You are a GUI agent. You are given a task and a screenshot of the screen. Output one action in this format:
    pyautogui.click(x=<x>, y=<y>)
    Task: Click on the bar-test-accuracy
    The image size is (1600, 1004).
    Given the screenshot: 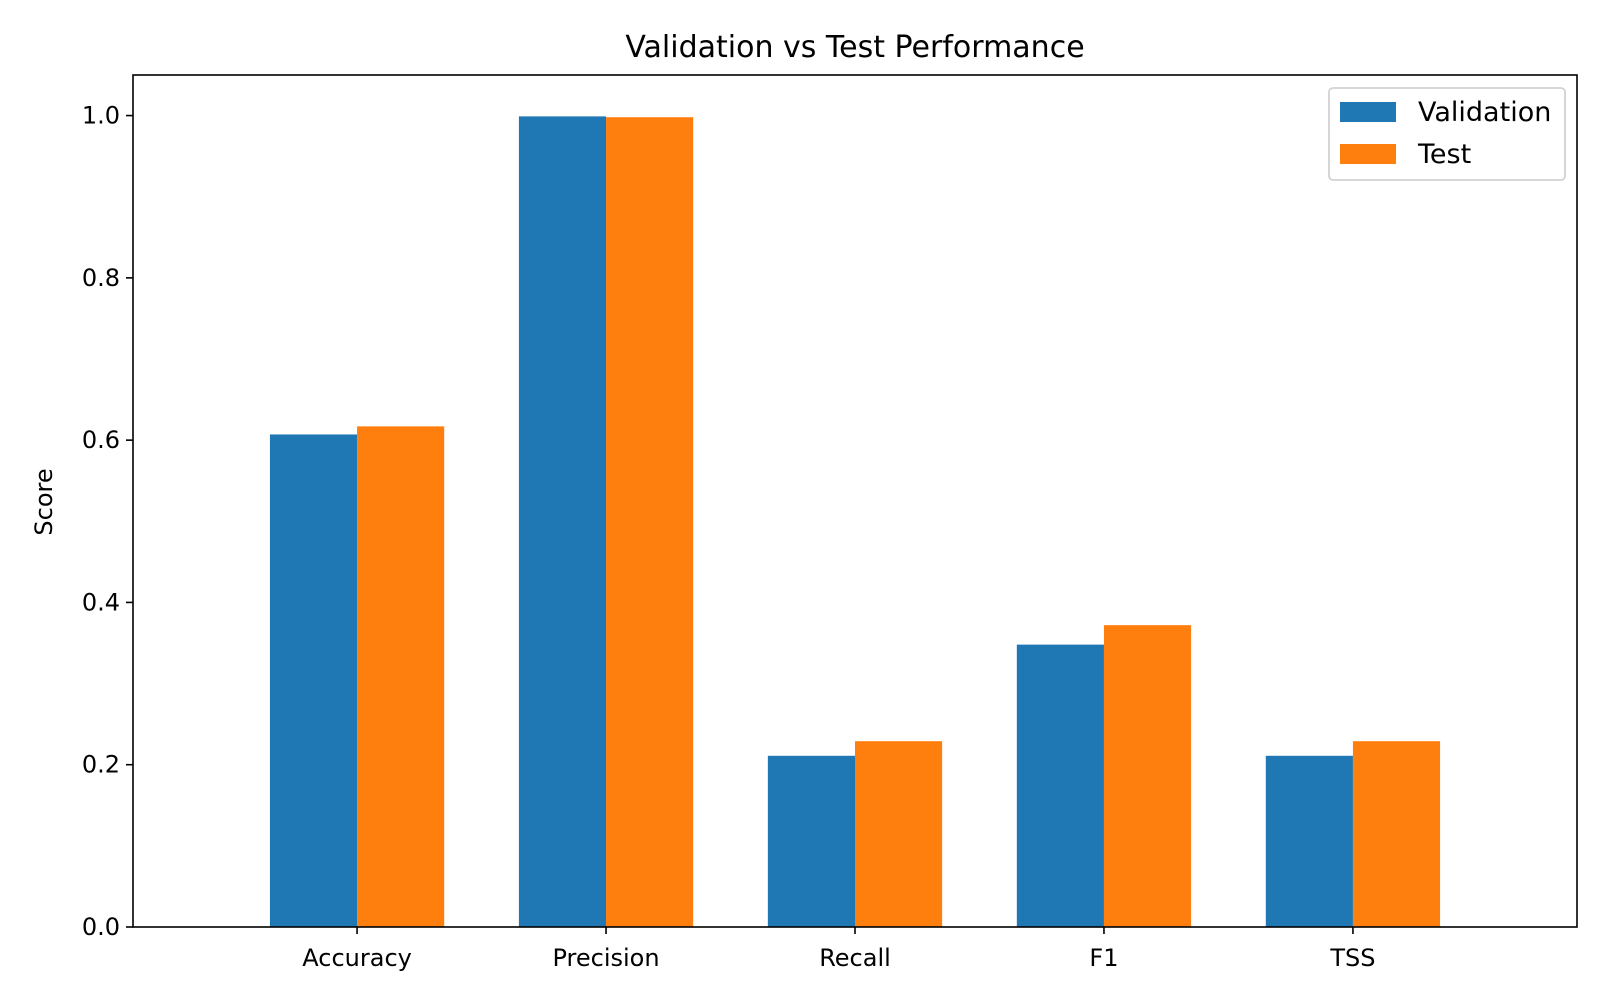 What is the action you would take?
    pyautogui.click(x=401, y=676)
    